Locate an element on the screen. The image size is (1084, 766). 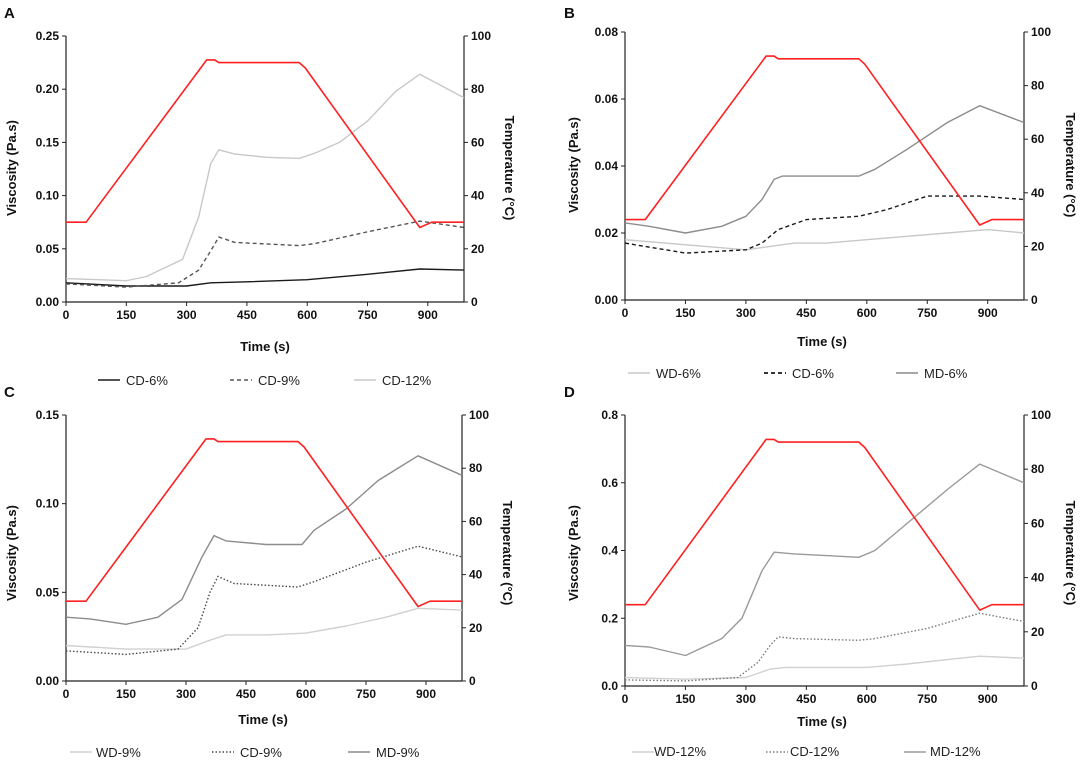
temperature-line-c is located at coordinates (264, 523).